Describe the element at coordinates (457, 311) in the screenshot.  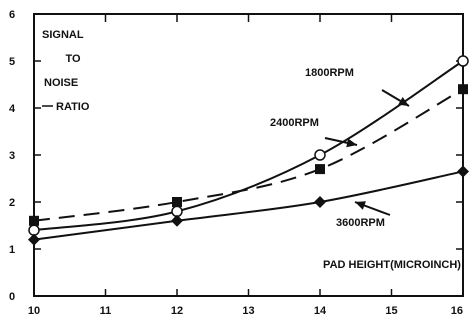
I see `x-tick-label: 16` at that location.